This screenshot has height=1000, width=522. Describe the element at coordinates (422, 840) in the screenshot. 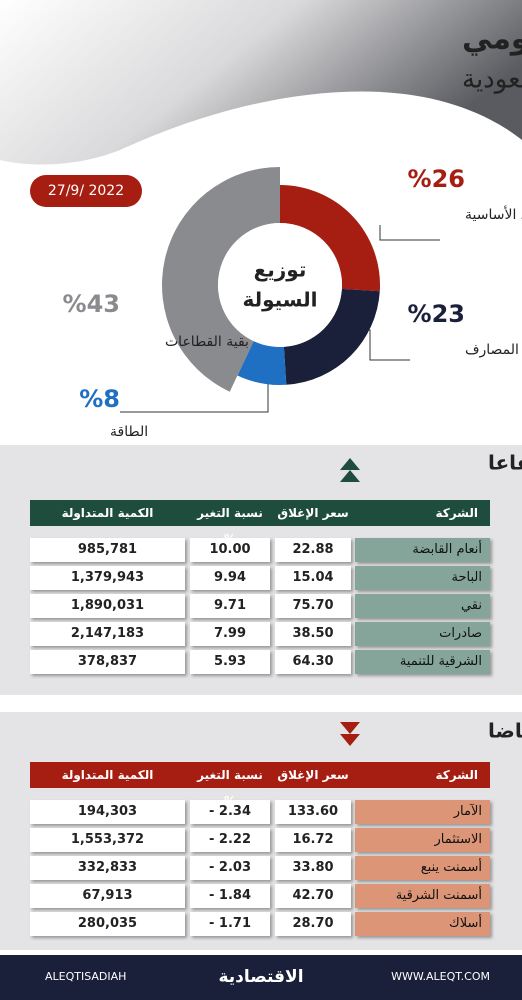

I see `company-cell: الاستثمار` at that location.